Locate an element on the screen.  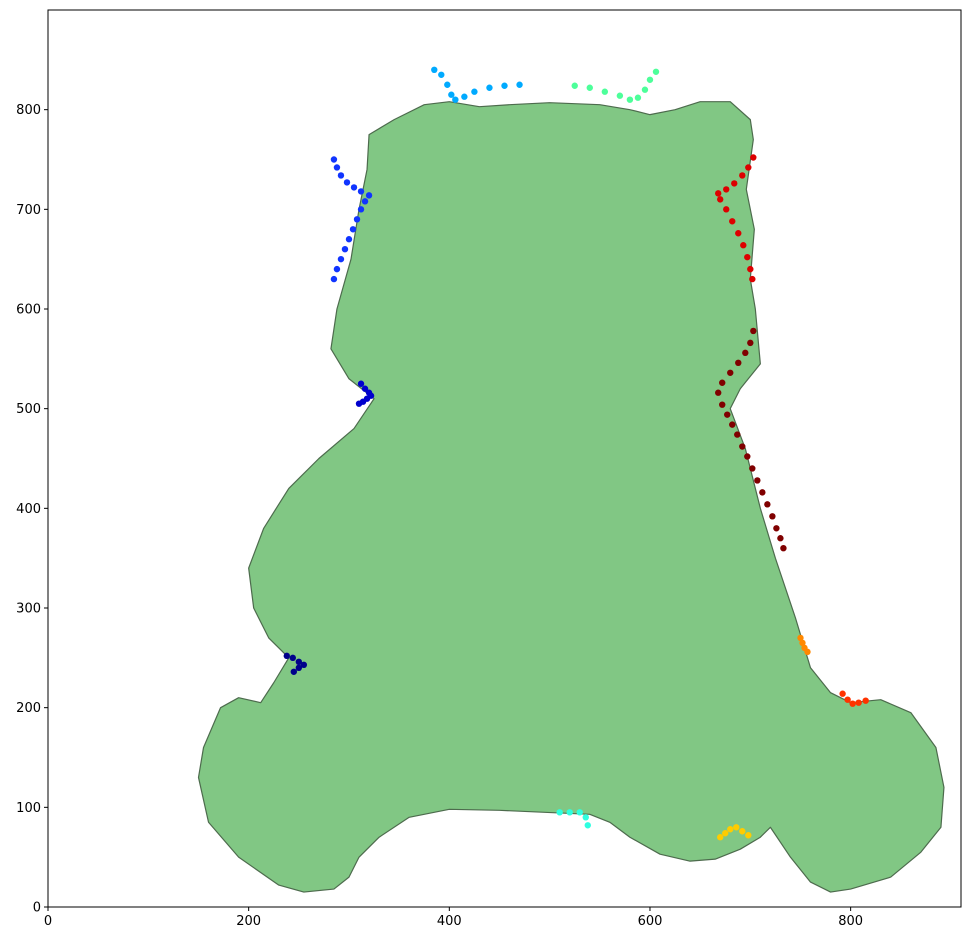
y-tick-label: 800 is located at coordinates (28, 110).